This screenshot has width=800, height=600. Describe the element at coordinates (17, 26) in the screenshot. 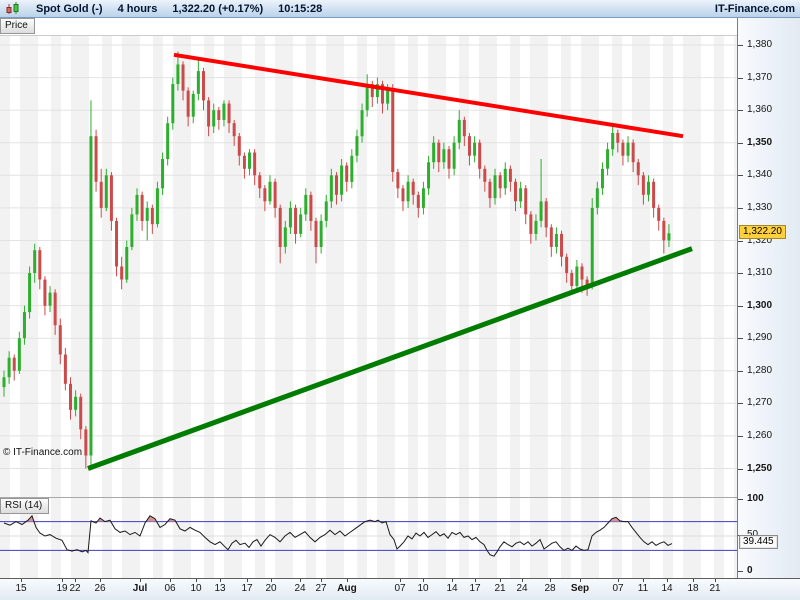

I see `tab-price: Price` at that location.